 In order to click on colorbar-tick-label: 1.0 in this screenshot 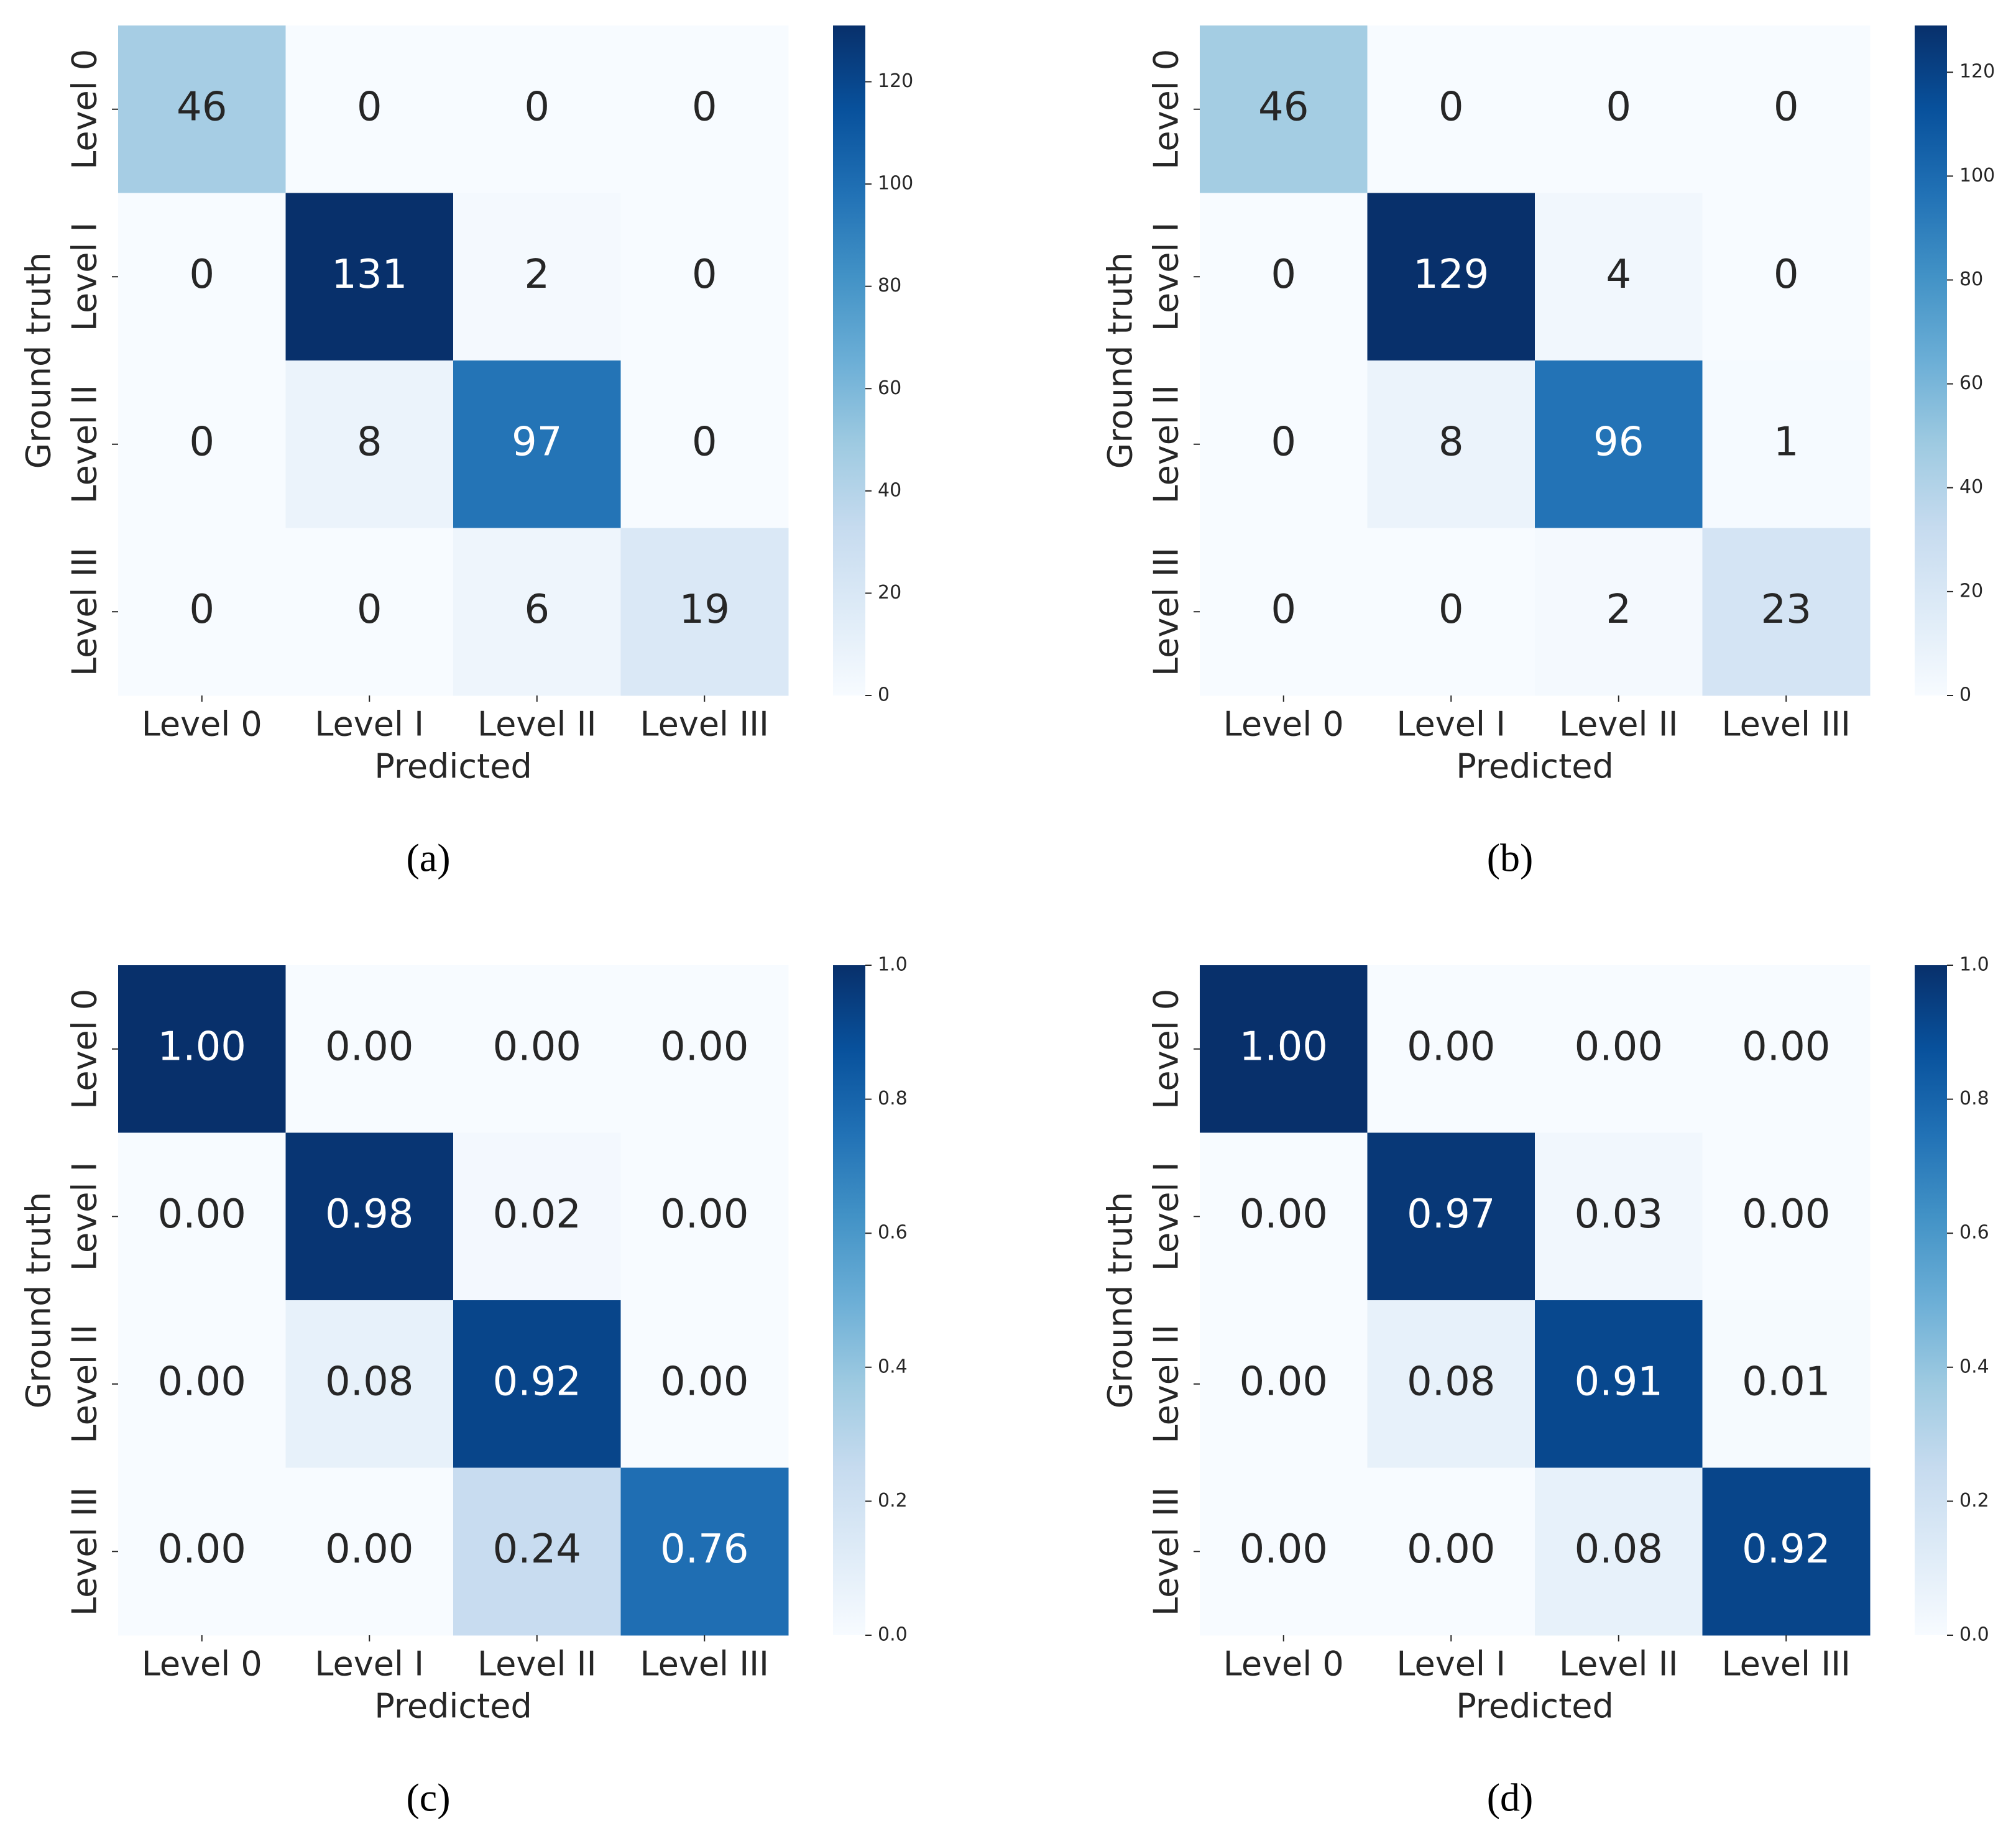, I will do `click(893, 965)`.